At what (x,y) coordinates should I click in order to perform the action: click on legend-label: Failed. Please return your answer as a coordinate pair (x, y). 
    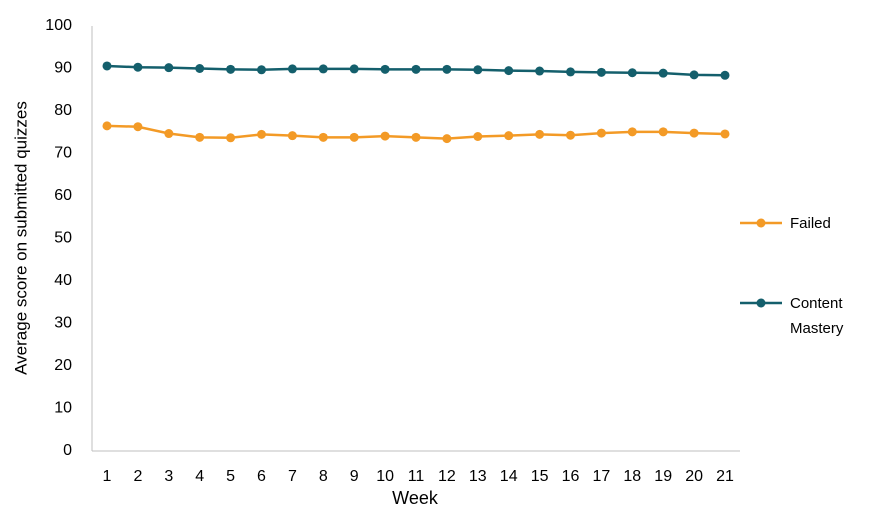
    Looking at the image, I should click on (810, 223).